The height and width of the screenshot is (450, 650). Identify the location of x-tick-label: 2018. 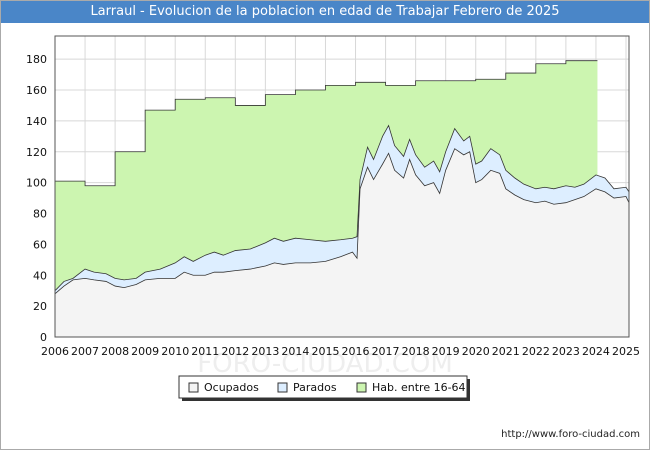
(416, 351).